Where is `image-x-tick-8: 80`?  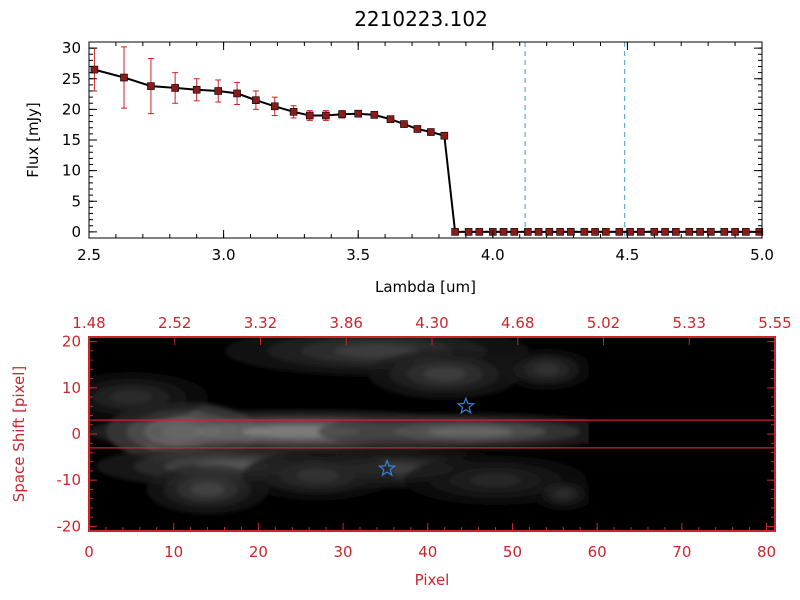 image-x-tick-8: 80 is located at coordinates (766, 552).